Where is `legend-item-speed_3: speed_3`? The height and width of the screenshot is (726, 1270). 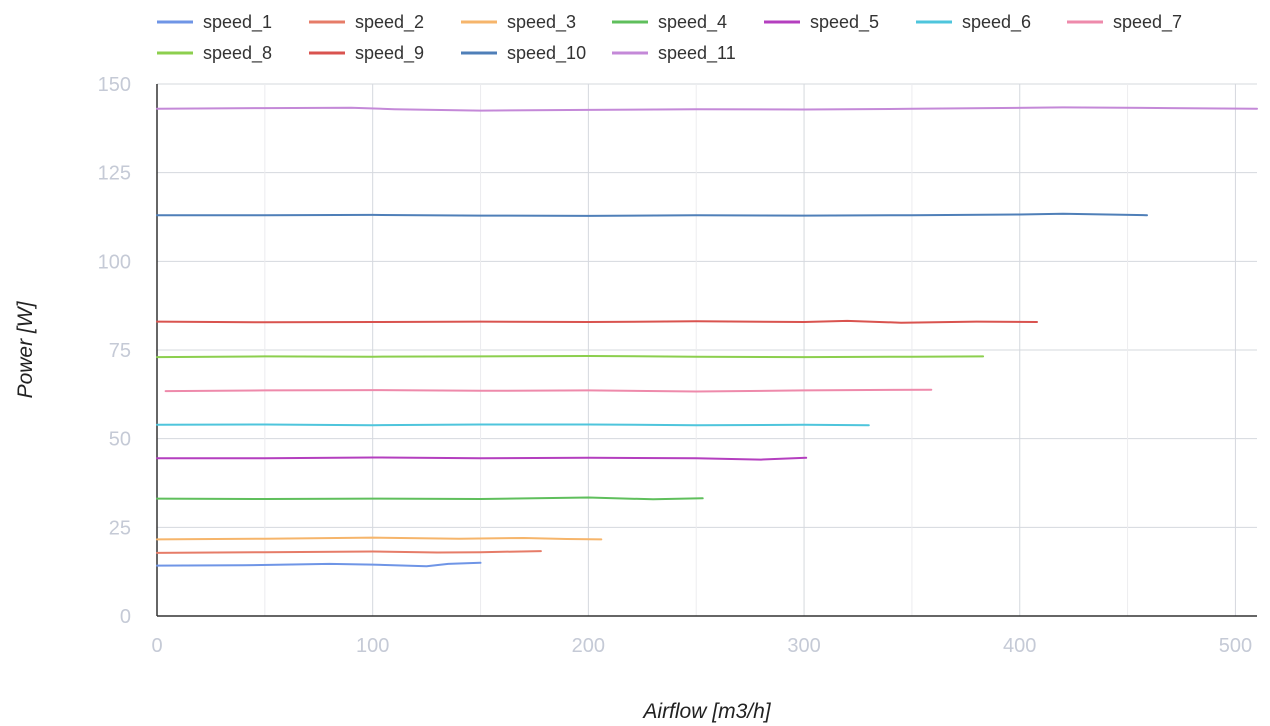
legend-item-speed_3: speed_3 is located at coordinates (518, 22).